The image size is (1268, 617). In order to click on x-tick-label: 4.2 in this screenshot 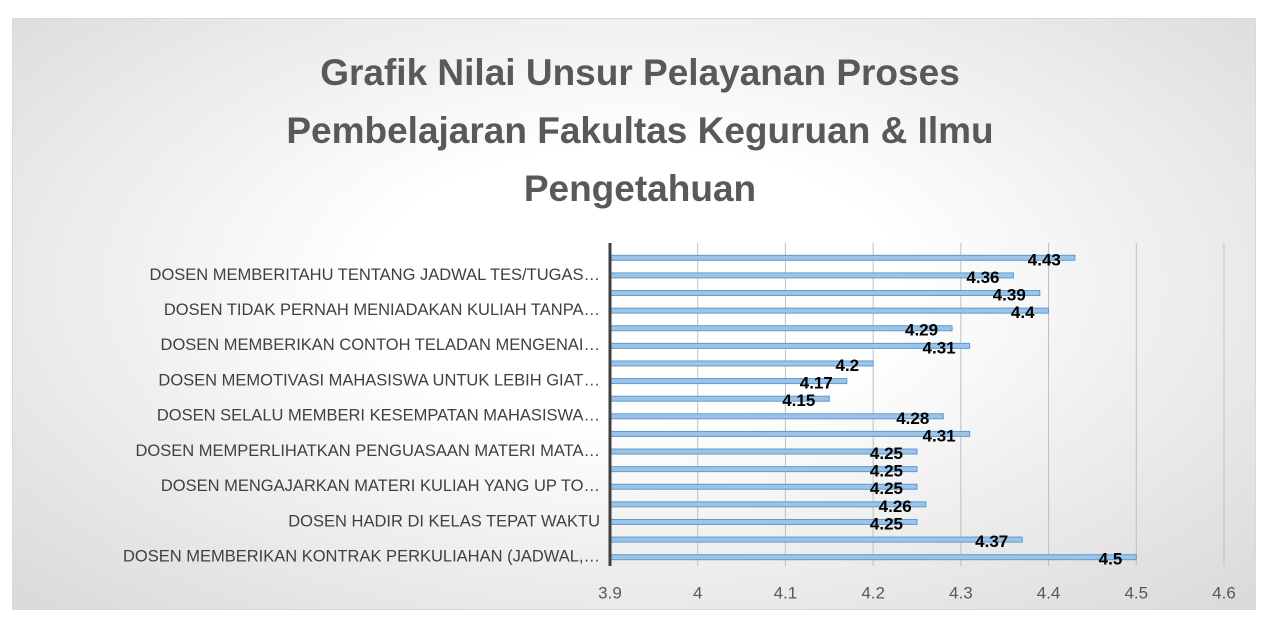, I will do `click(873, 592)`.